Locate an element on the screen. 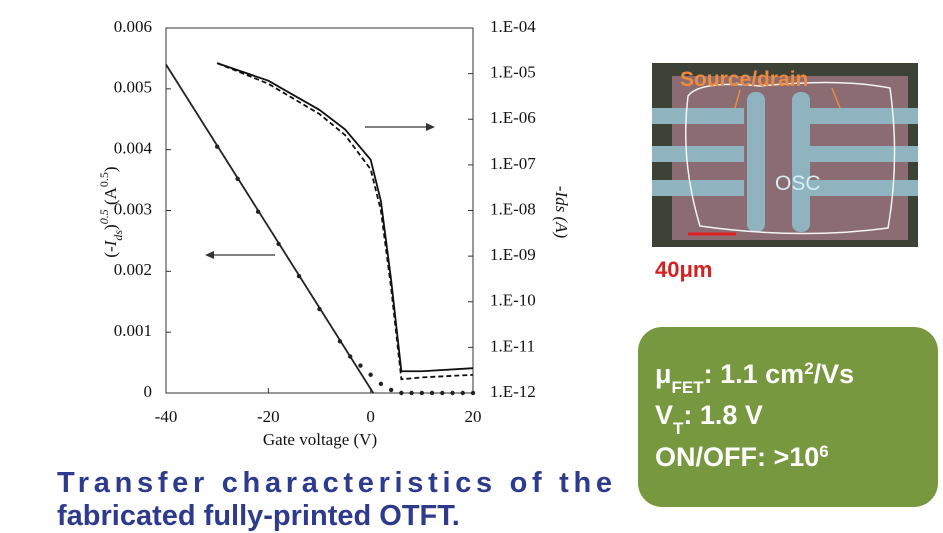 Image resolution: width=943 pixels, height=533 pixels. summary-part: μ is located at coordinates (663, 374).